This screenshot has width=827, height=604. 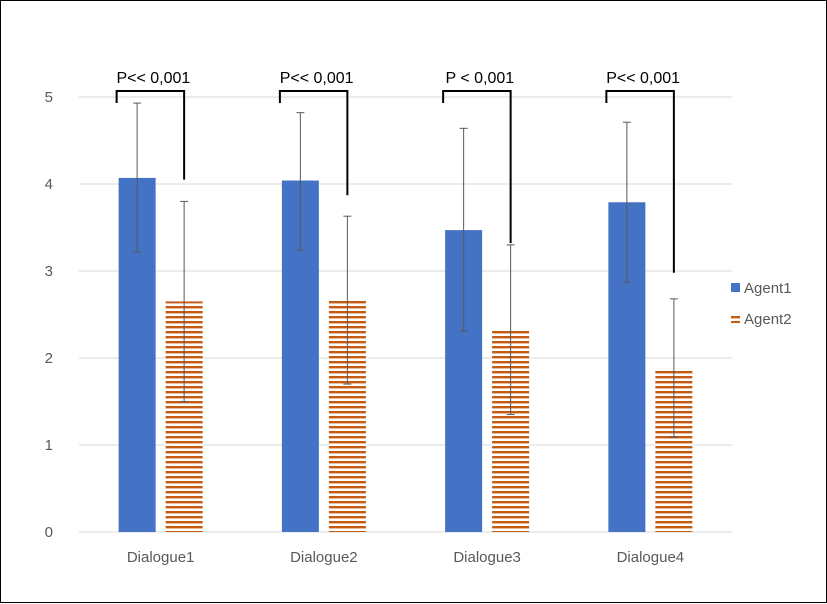 I want to click on y-tick-label: 3, so click(x=49, y=271).